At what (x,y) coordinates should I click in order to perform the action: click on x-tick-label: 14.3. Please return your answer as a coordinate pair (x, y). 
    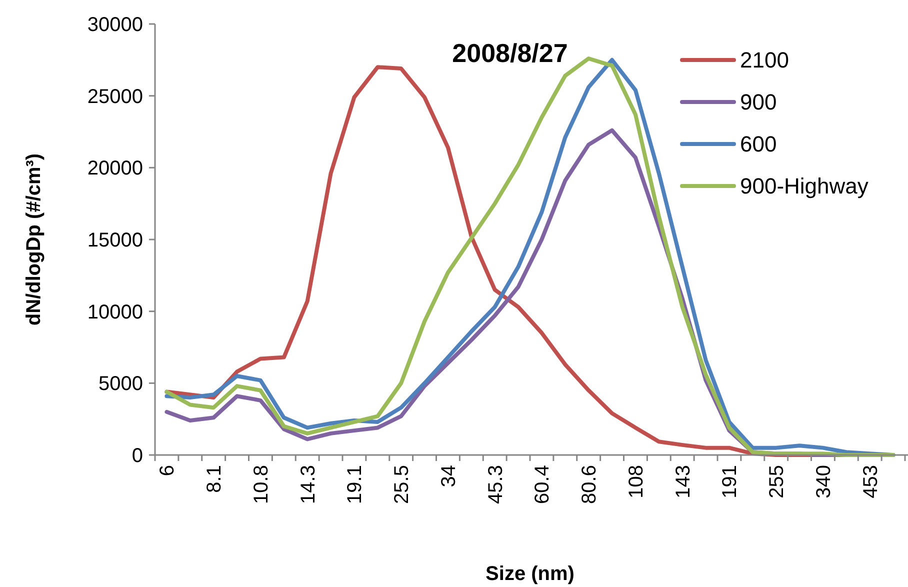
    Looking at the image, I should click on (308, 484).